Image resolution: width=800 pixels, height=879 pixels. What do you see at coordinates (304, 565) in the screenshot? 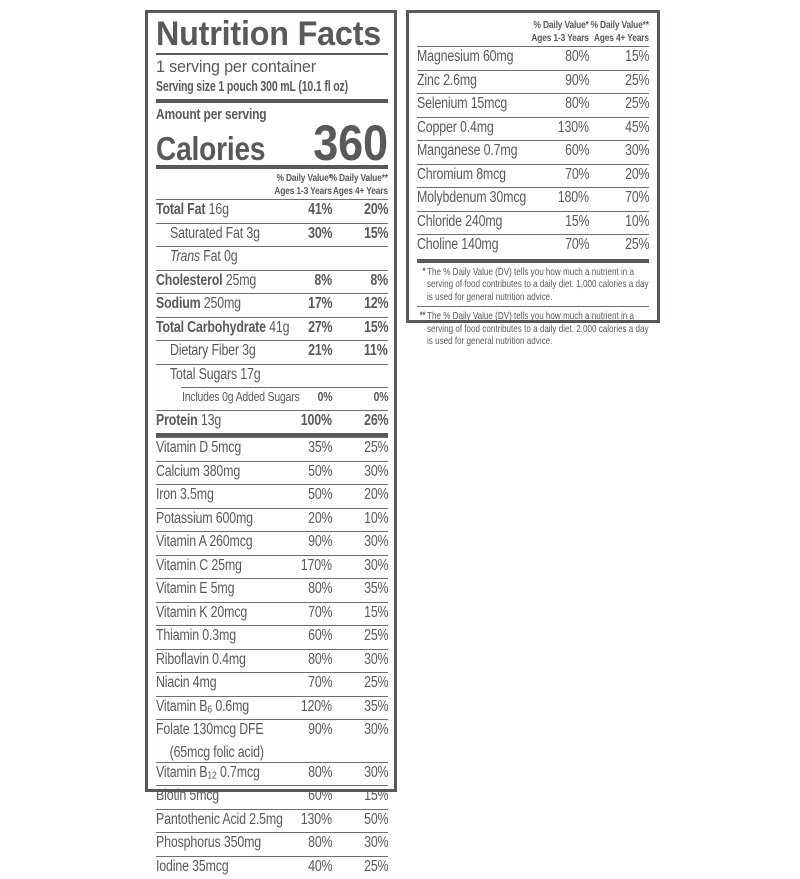
I see `dv-ages-1-3-value: 170%` at bounding box center [304, 565].